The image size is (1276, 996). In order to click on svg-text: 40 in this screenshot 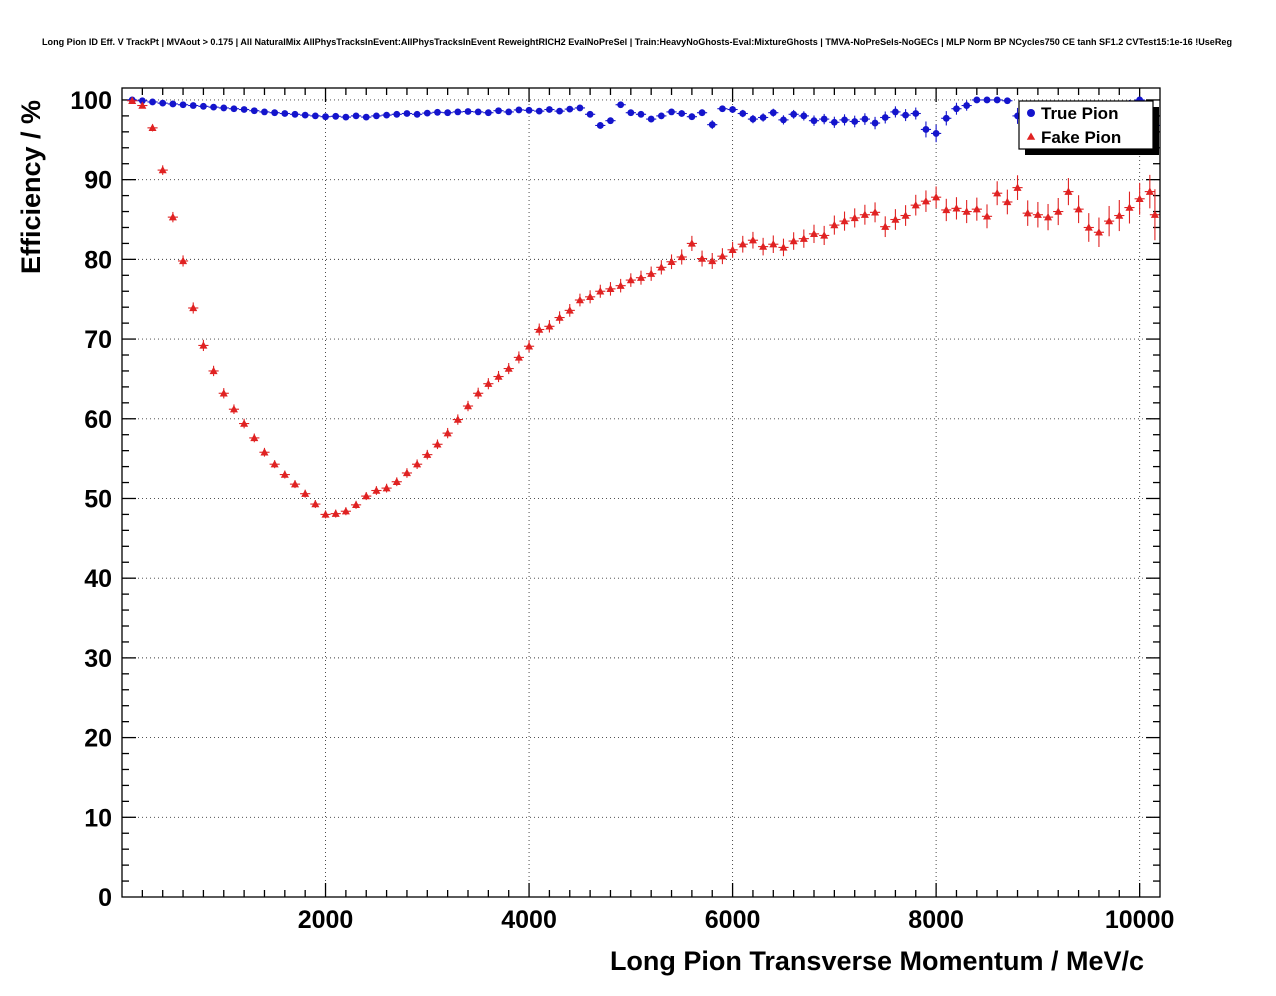, I will do `click(98, 579)`.